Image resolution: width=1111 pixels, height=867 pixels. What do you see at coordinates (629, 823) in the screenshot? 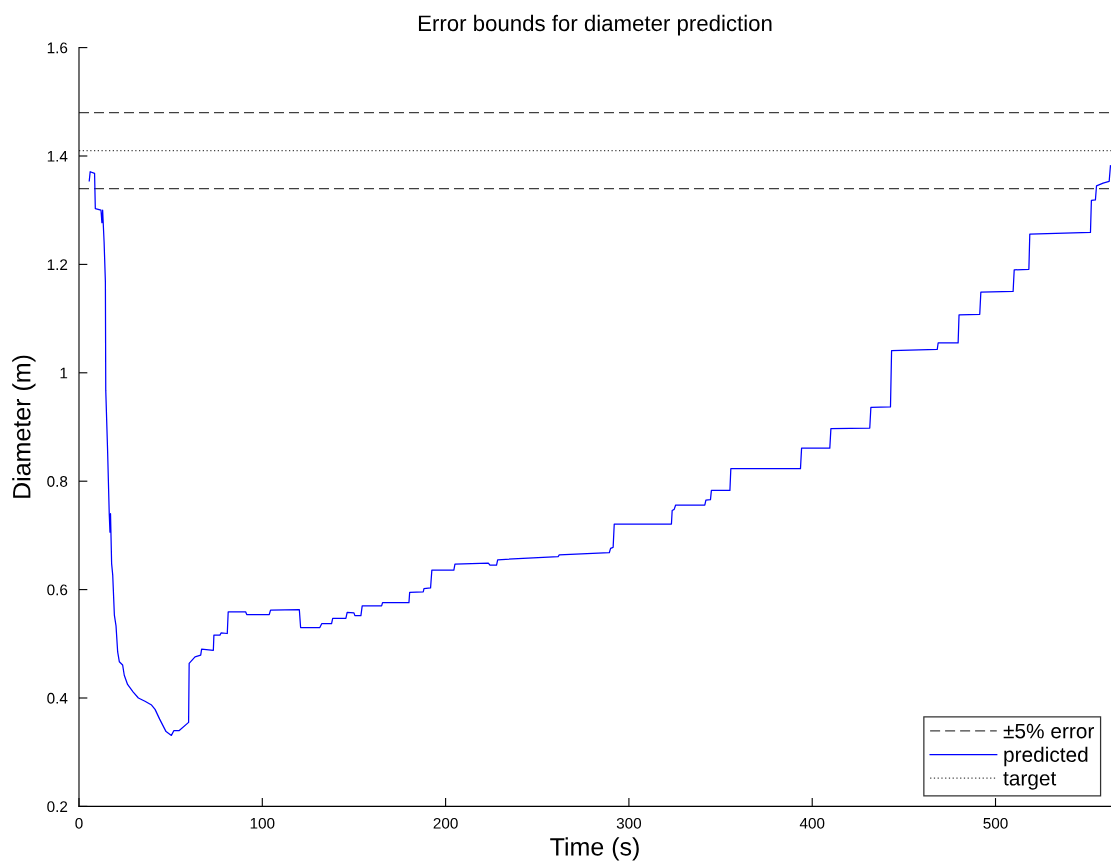
I see `x-tick-label: 300` at bounding box center [629, 823].